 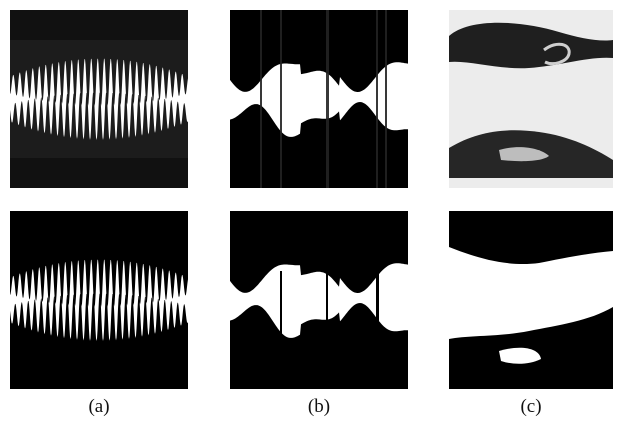 I want to click on panel-b-binary, so click(x=319, y=300).